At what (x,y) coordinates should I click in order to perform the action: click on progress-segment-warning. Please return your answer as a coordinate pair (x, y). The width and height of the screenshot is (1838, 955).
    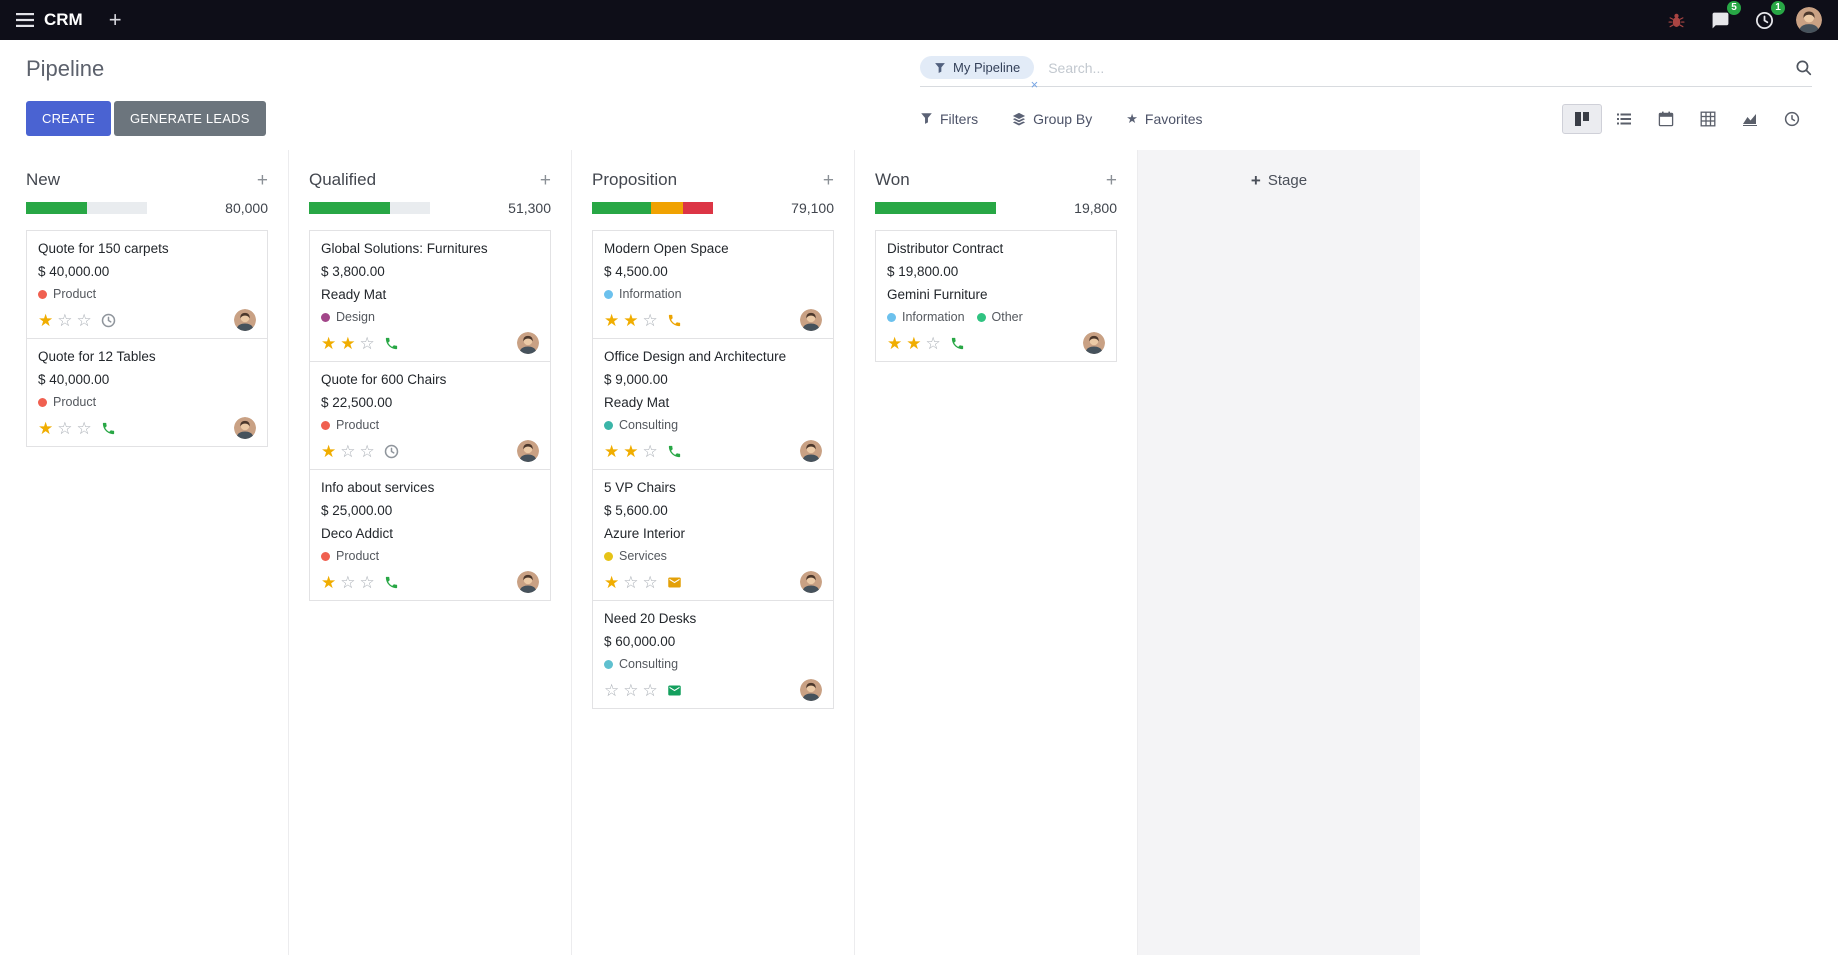
    Looking at the image, I should click on (667, 208).